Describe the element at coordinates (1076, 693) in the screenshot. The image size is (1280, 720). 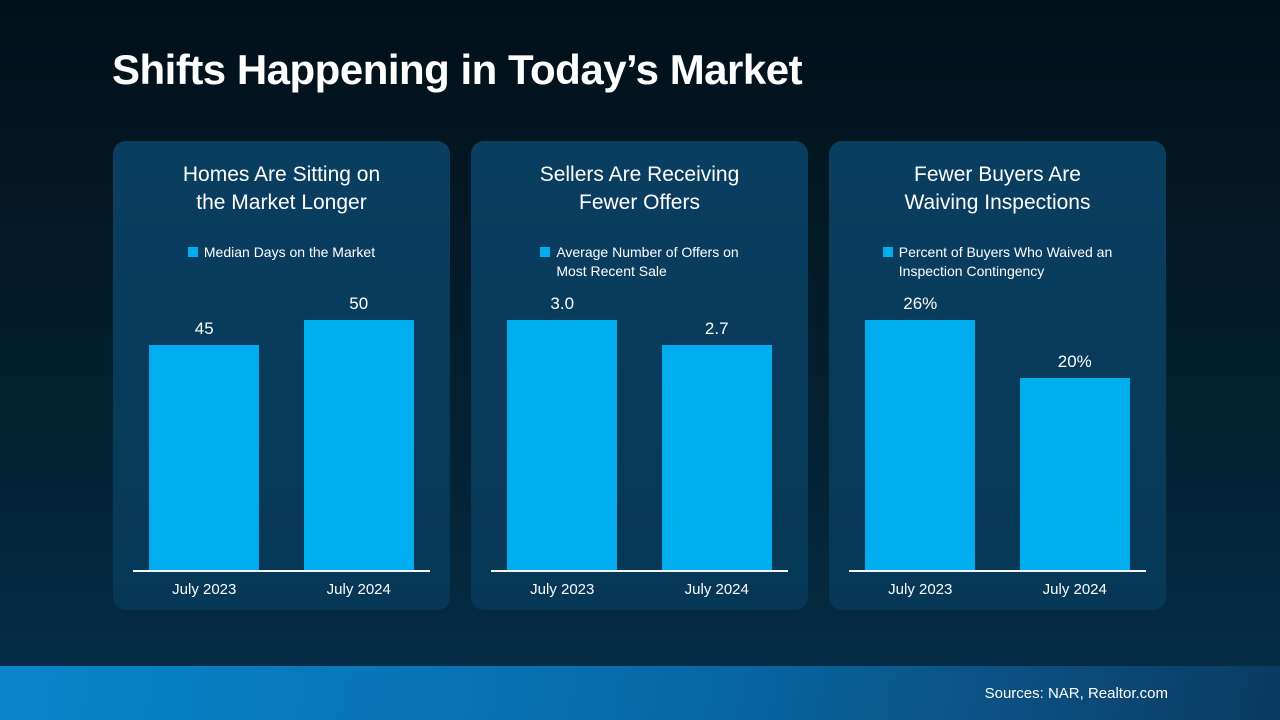
I see `sources-text: Sources: NAR, Realtor.com` at that location.